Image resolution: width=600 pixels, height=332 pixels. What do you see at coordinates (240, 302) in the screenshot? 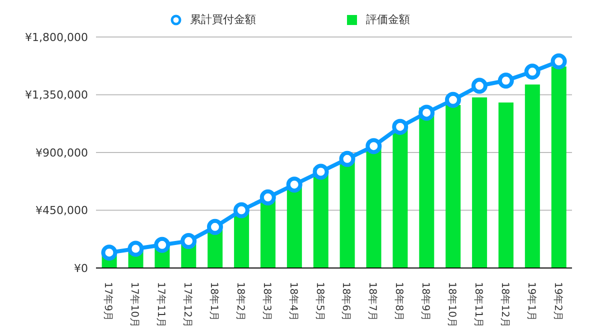
I see `x-tick-label: 18年2月` at bounding box center [240, 302].